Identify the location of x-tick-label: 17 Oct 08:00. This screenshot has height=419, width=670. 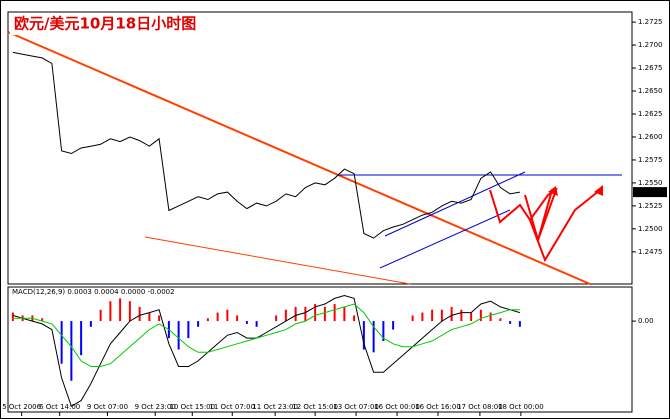
(480, 407).